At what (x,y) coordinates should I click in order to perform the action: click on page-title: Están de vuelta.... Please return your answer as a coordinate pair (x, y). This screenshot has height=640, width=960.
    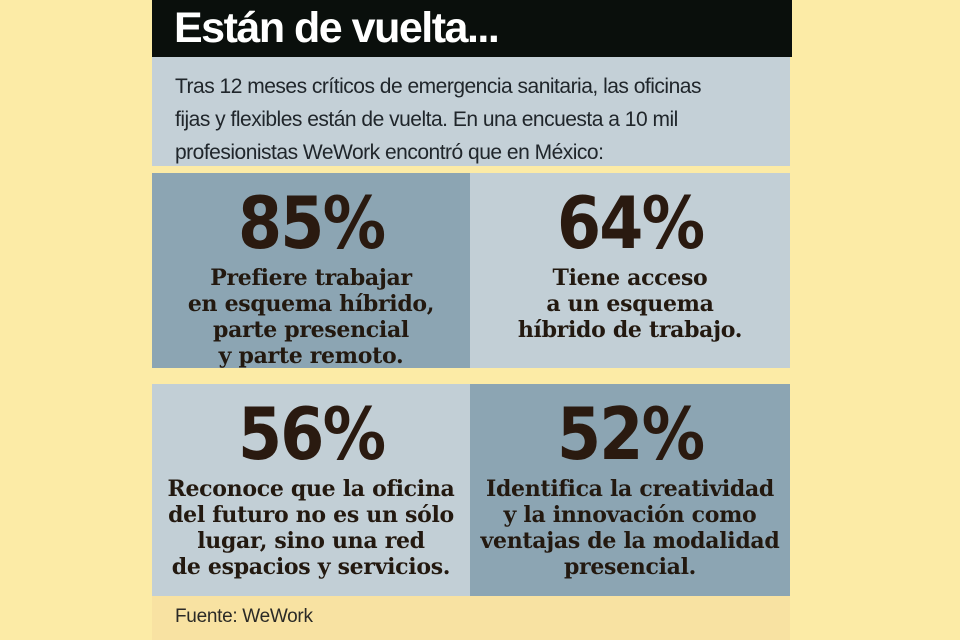
    Looking at the image, I should click on (337, 28).